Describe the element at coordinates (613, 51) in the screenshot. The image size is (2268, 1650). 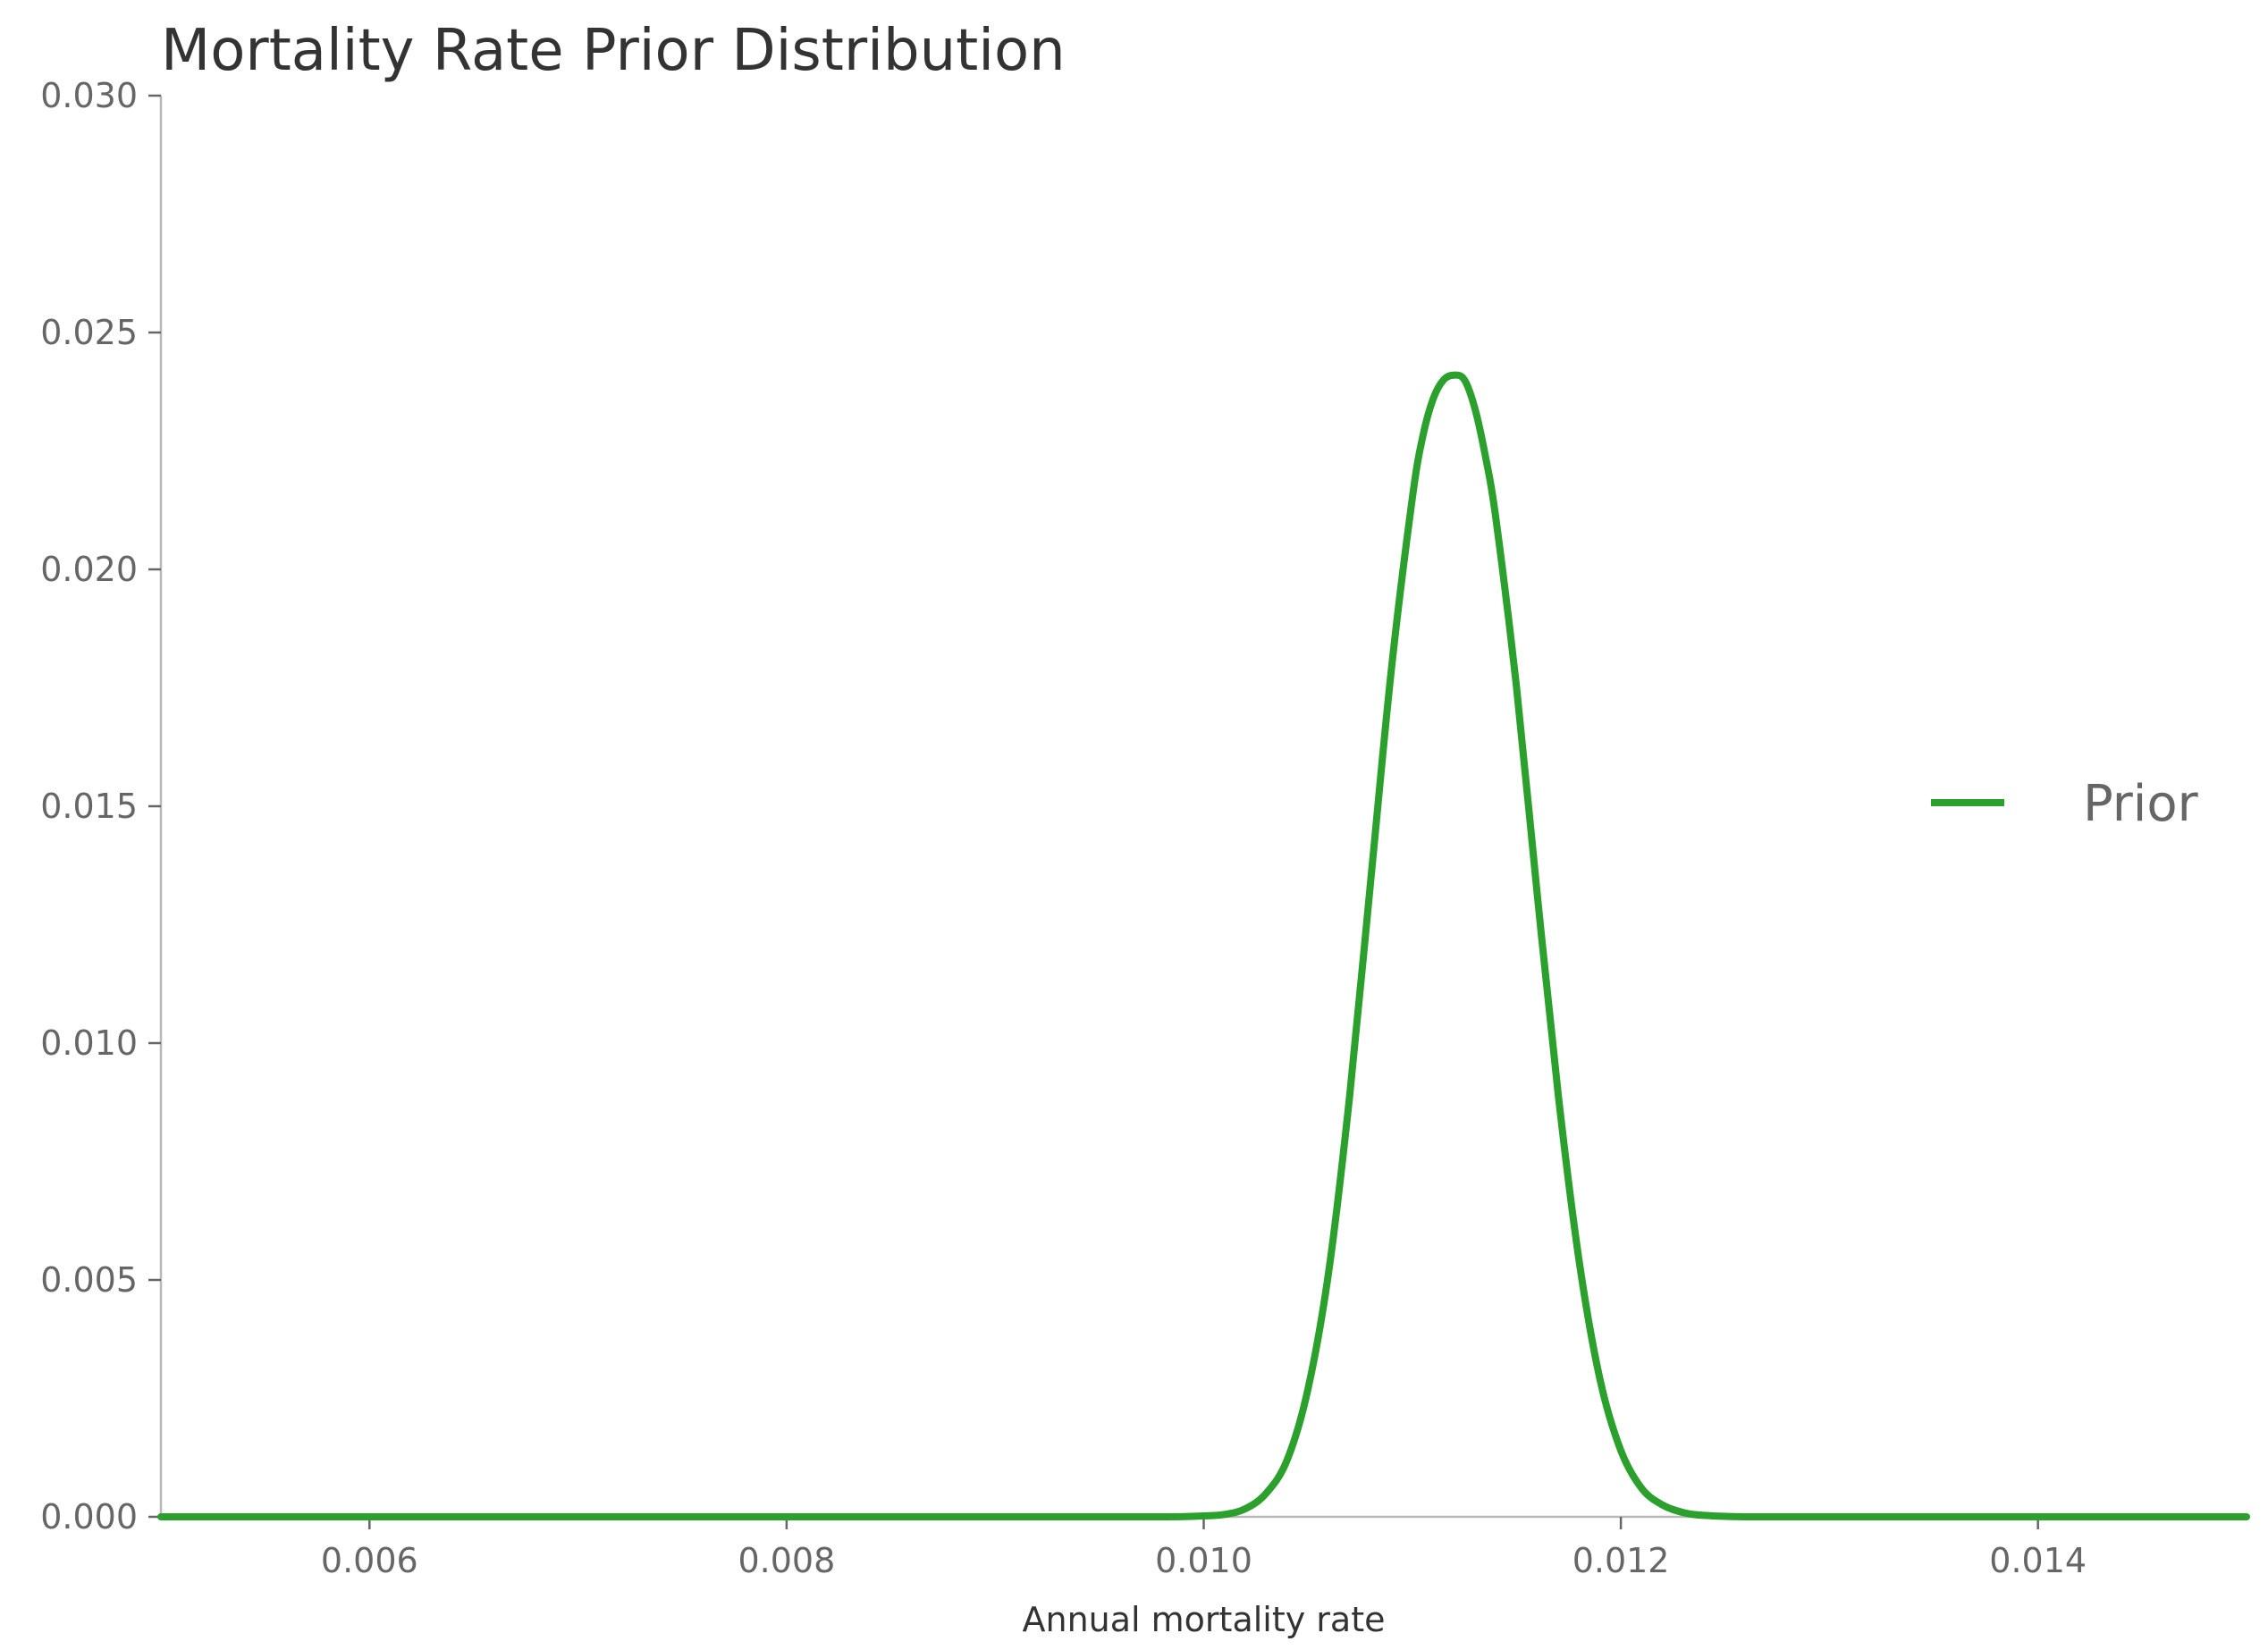
I see `chart-title: Mortality Rate Prior Distribution` at that location.